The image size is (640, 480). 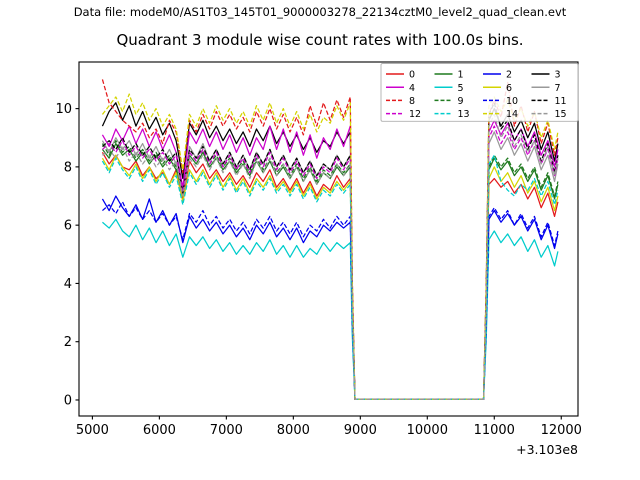 What do you see at coordinates (68, 342) in the screenshot?
I see `y-tick-label: 2` at bounding box center [68, 342].